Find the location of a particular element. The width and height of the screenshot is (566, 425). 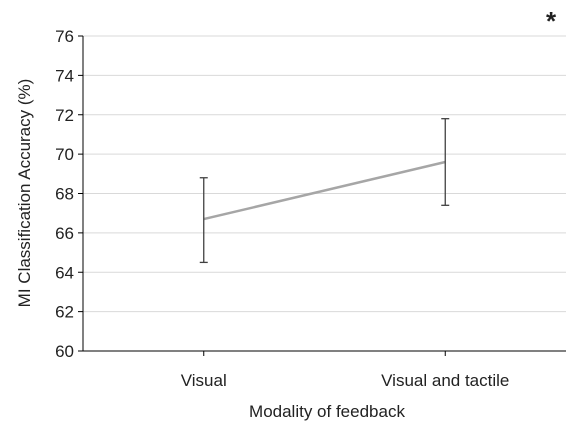

y-tick-label: 62 is located at coordinates (64, 312).